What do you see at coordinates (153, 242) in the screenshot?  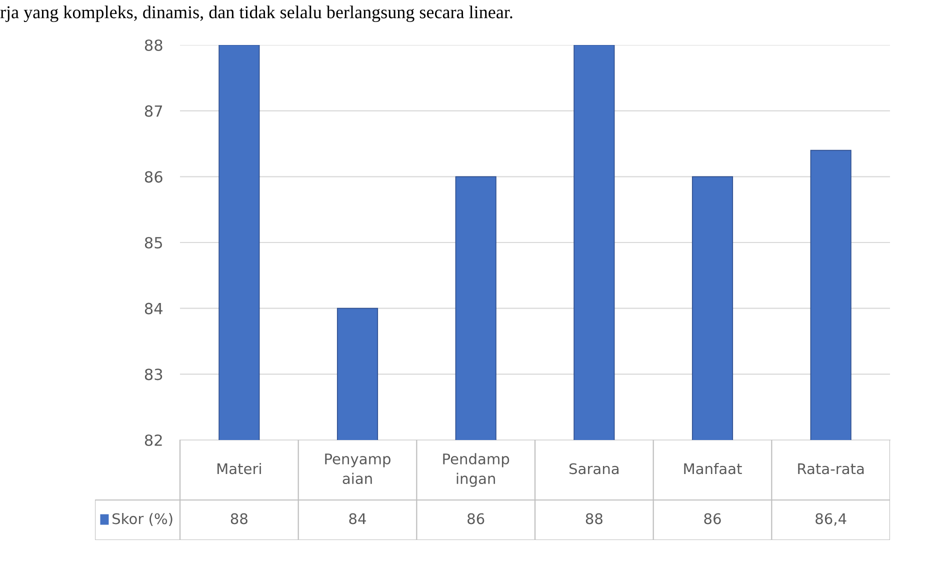 I see `y-tick-label: 85` at bounding box center [153, 242].